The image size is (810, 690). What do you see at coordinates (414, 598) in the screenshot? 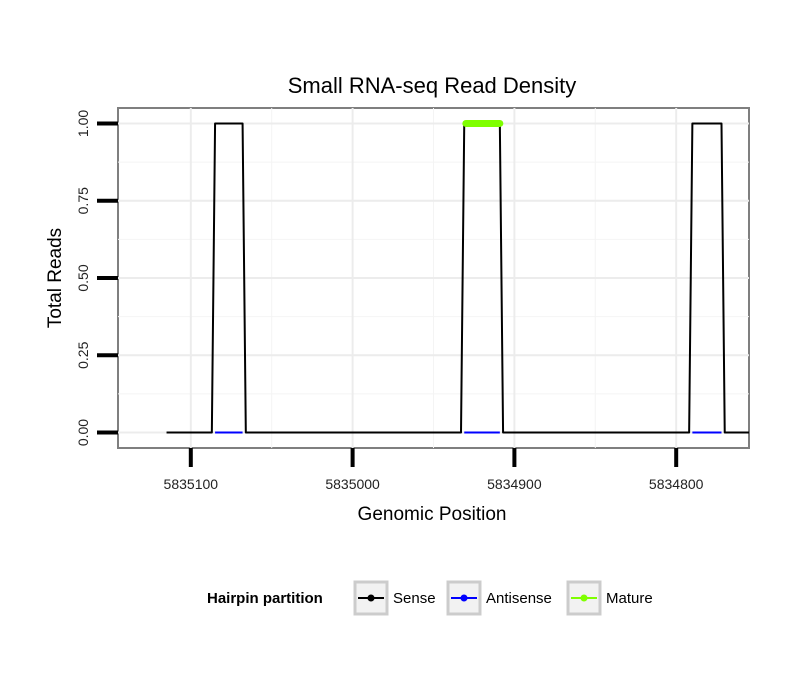
I see `legend-label: Sense` at bounding box center [414, 598].